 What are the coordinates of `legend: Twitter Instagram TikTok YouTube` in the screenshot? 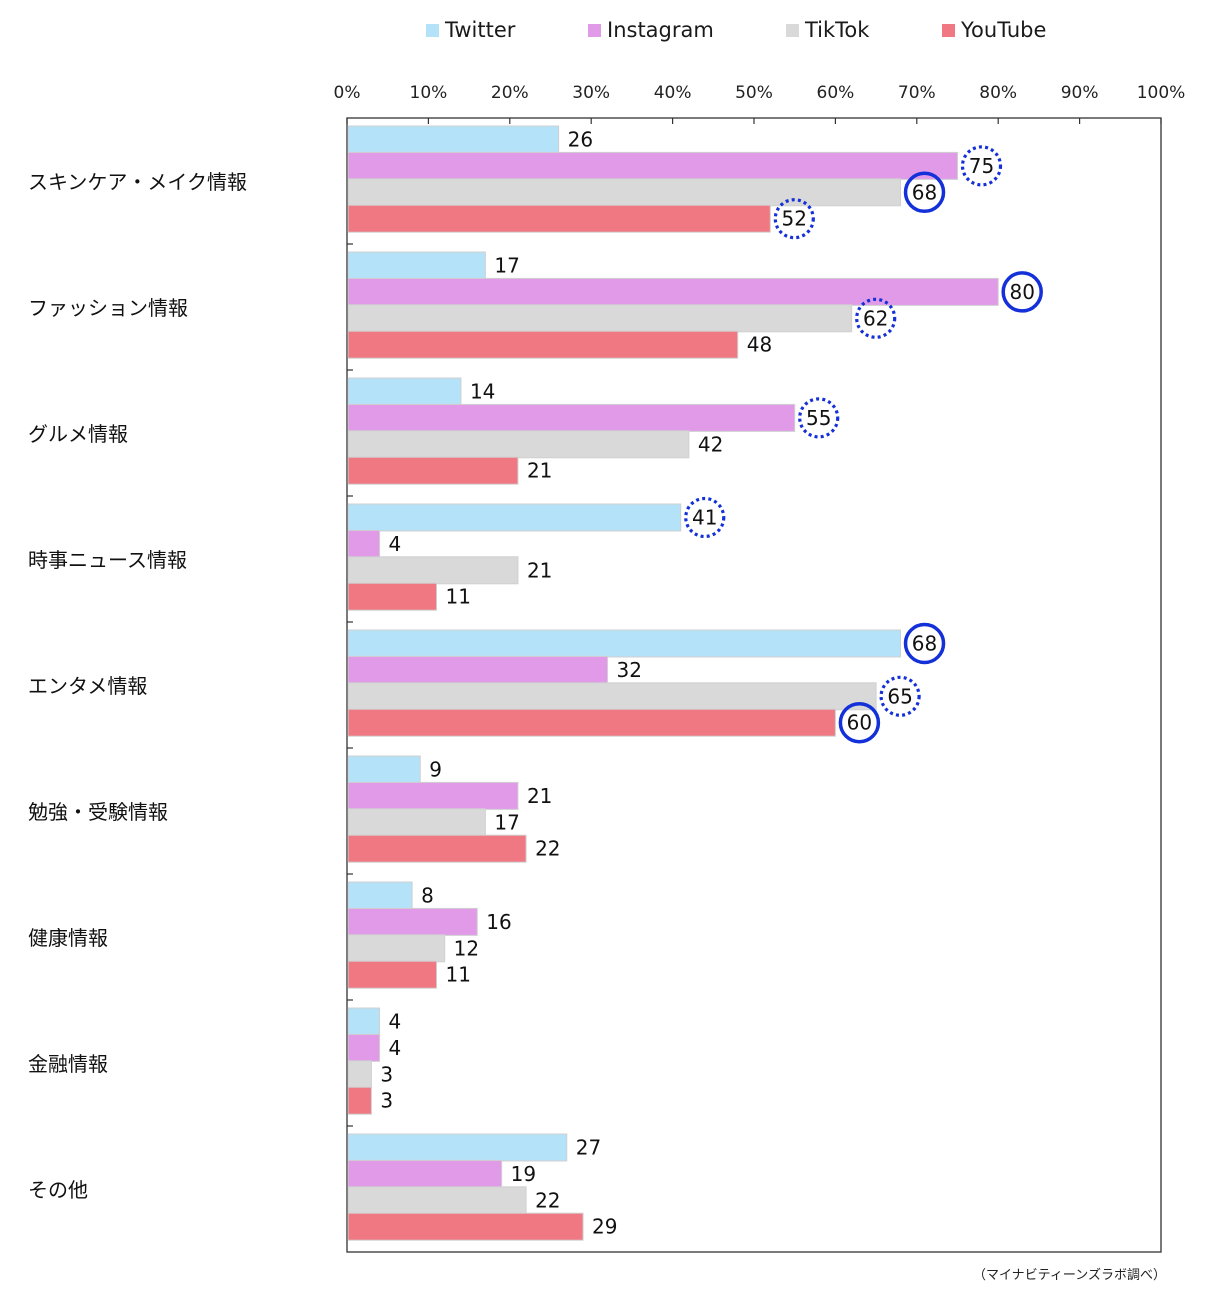 It's located at (606, 33).